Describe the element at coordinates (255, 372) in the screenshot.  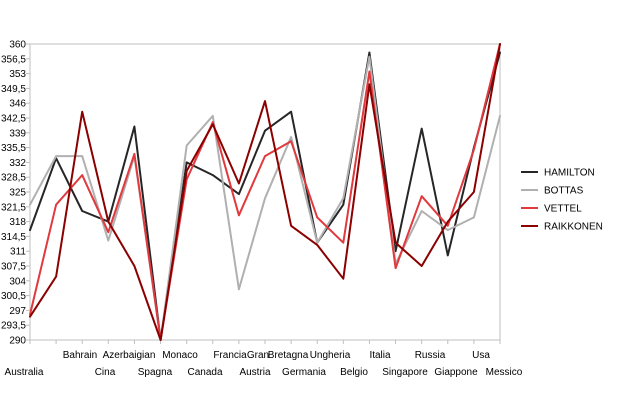
I see `x-tick-label: Austria` at that location.